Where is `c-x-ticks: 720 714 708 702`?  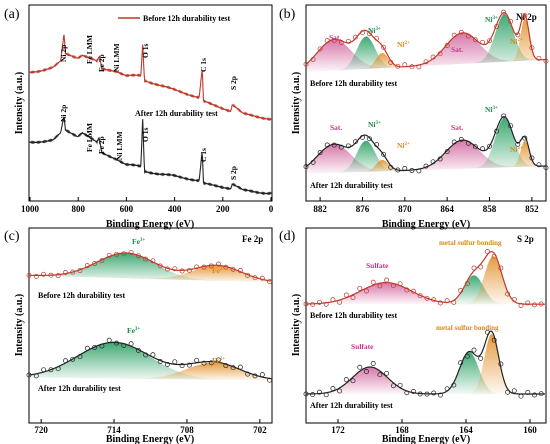
c-x-ticks: 720 714 708 702 is located at coordinates (150, 427).